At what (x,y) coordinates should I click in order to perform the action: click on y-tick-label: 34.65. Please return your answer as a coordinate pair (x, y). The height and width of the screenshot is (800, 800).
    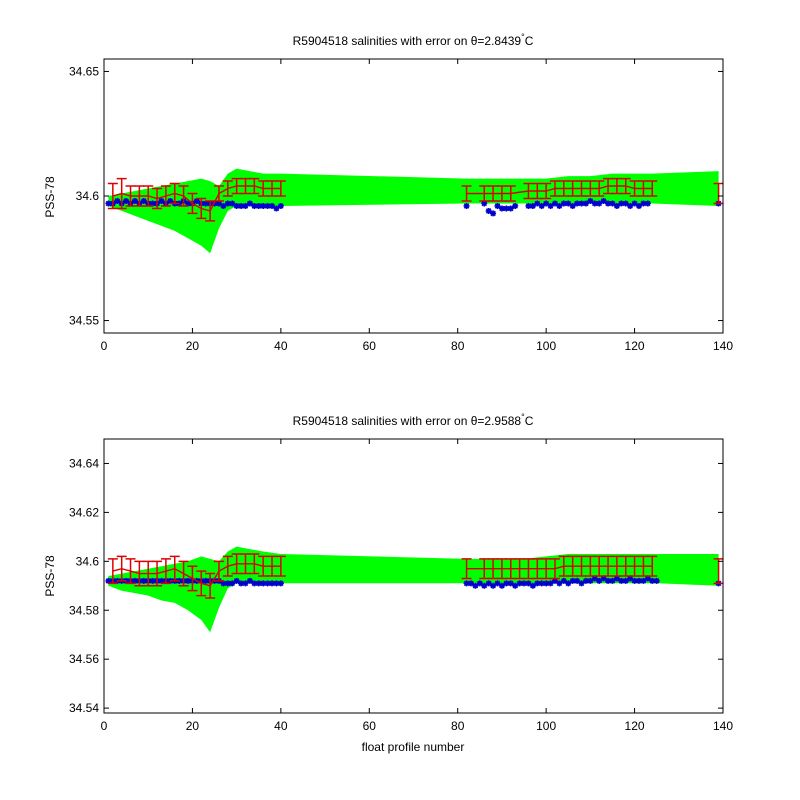
    Looking at the image, I should click on (84, 71).